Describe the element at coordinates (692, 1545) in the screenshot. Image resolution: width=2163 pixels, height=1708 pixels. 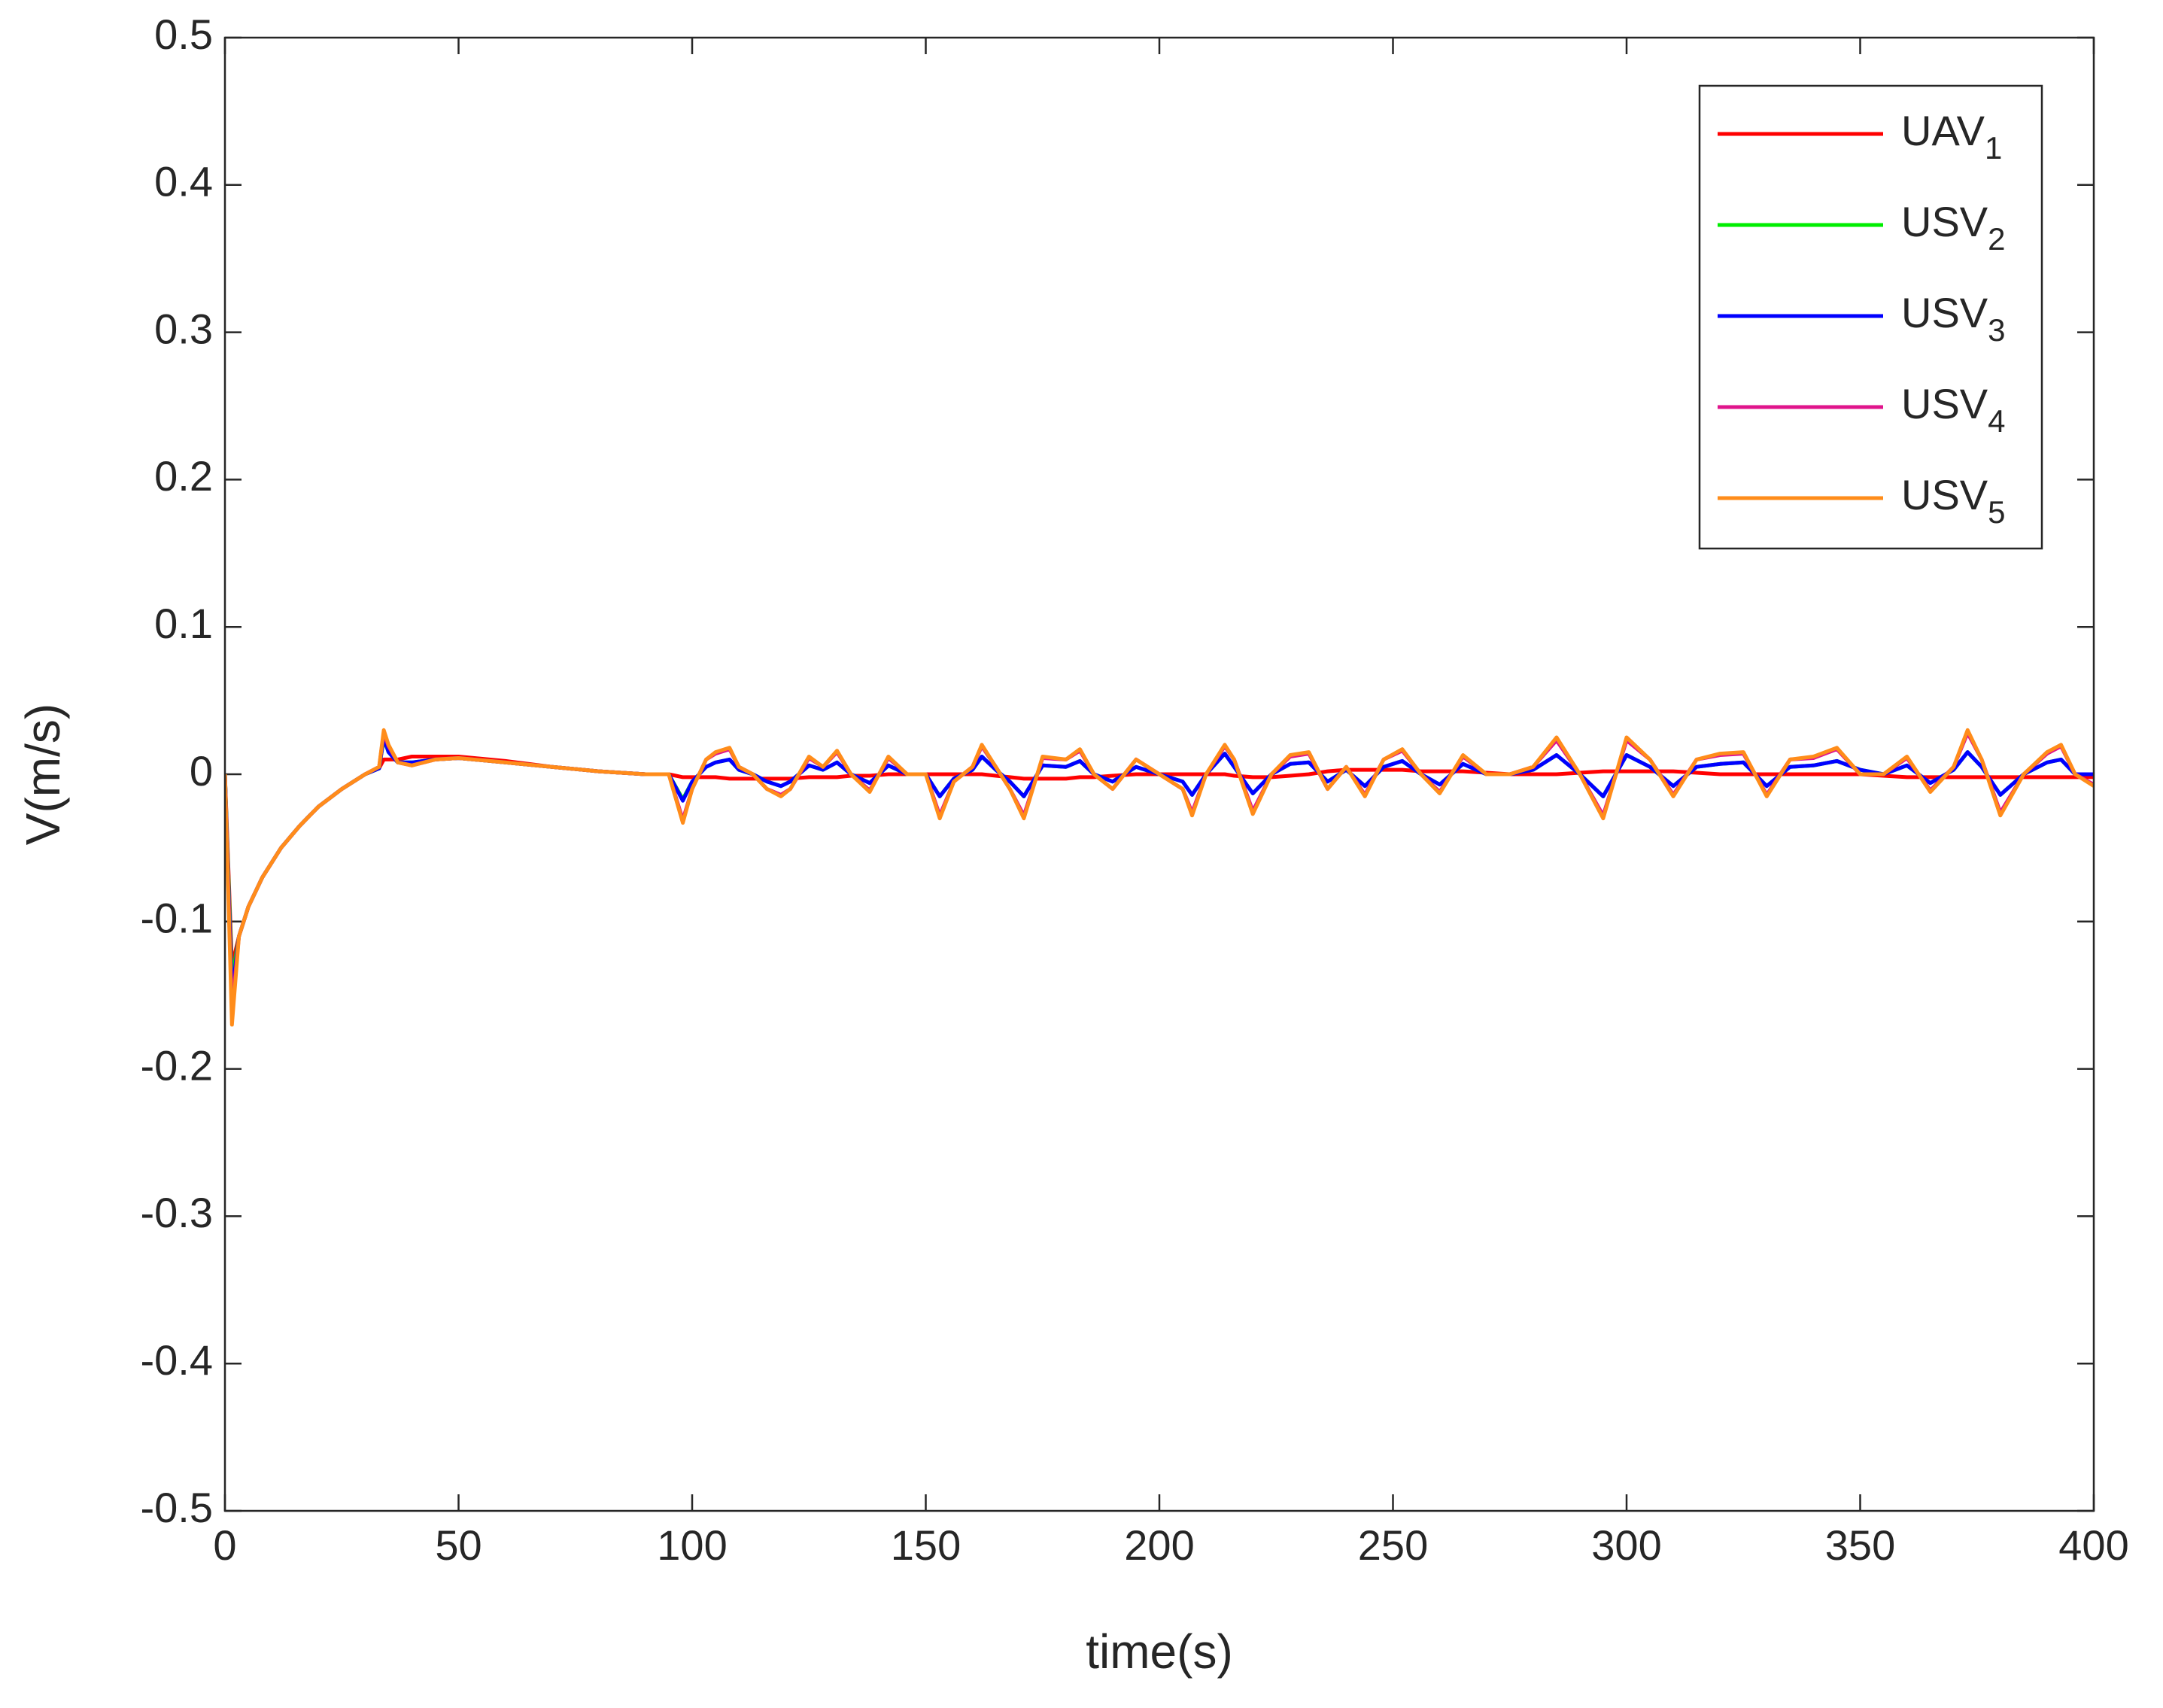
I see `x-tick-label: 100` at that location.